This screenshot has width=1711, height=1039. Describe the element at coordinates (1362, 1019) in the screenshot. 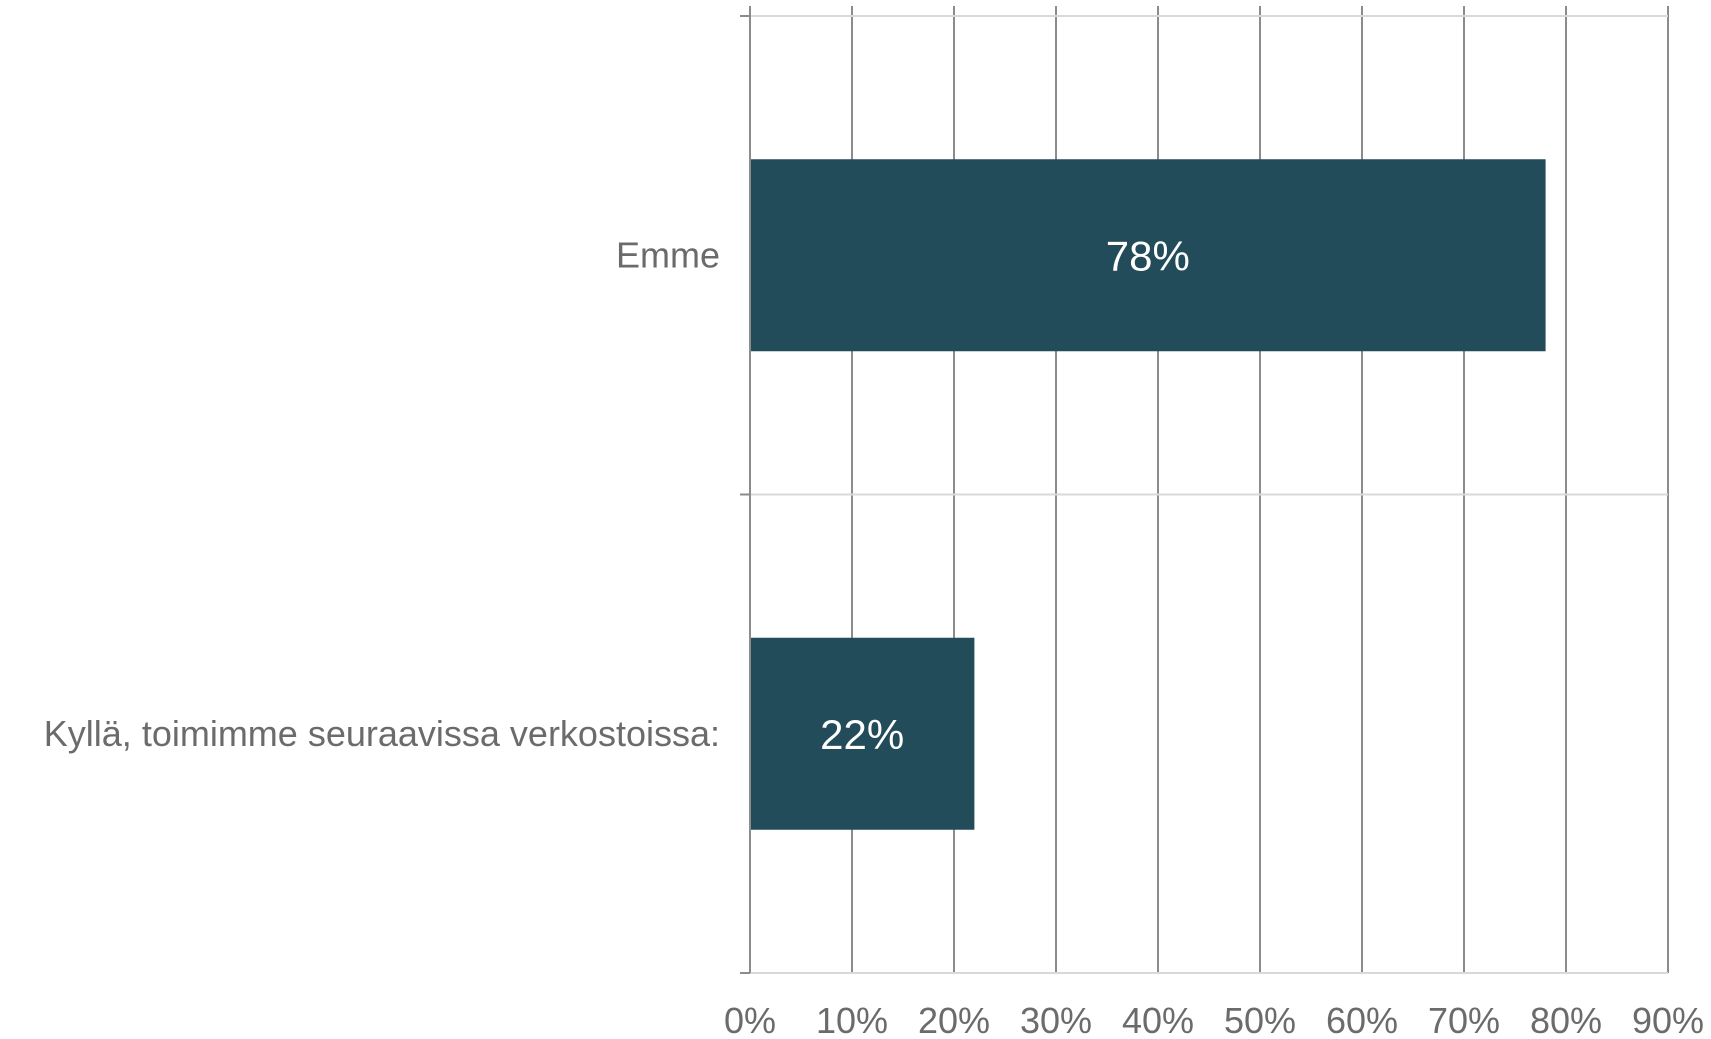

I see `x-tick-label: 60%` at that location.